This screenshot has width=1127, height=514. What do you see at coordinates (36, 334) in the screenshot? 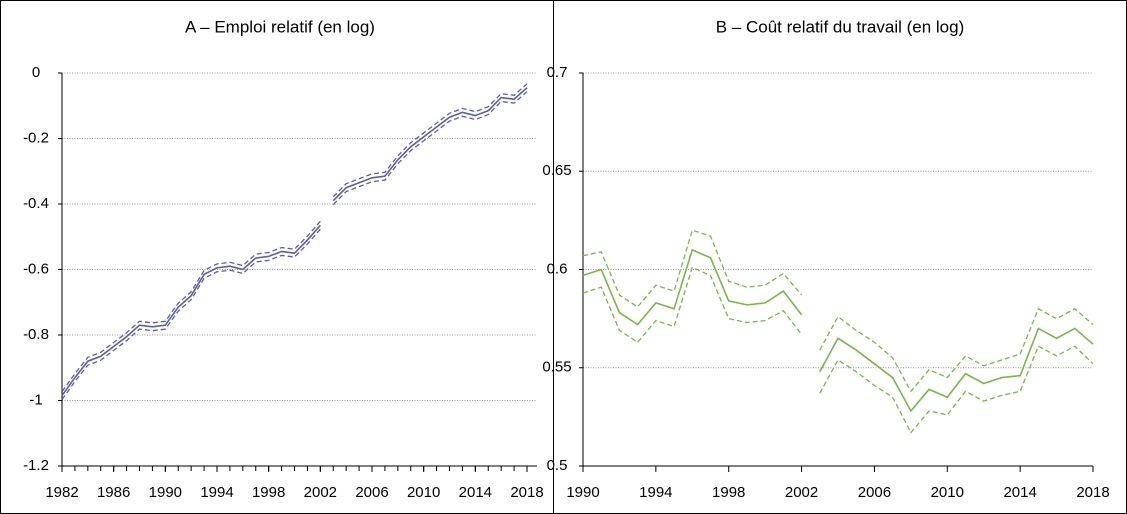
I see `y-tick-label: -0.8` at bounding box center [36, 334].